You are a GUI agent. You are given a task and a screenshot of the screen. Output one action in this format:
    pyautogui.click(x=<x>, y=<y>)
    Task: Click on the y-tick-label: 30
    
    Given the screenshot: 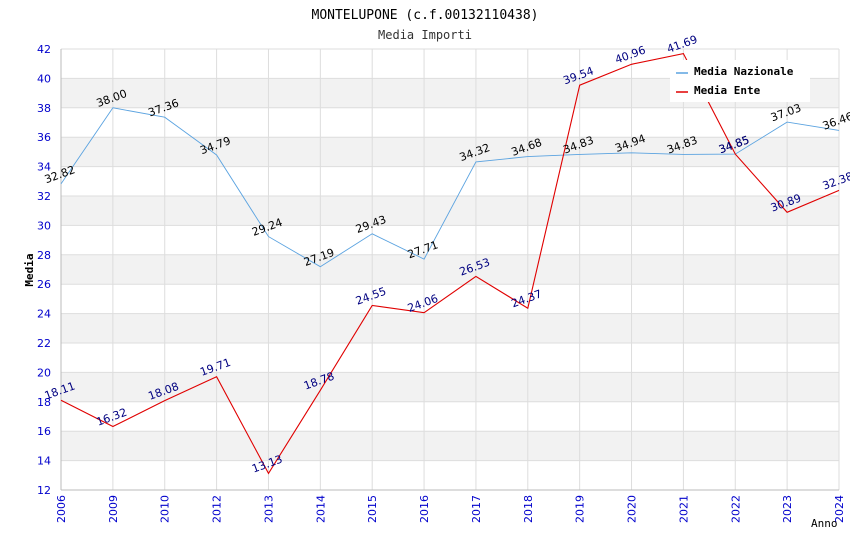 What is the action you would take?
    pyautogui.click(x=44, y=225)
    